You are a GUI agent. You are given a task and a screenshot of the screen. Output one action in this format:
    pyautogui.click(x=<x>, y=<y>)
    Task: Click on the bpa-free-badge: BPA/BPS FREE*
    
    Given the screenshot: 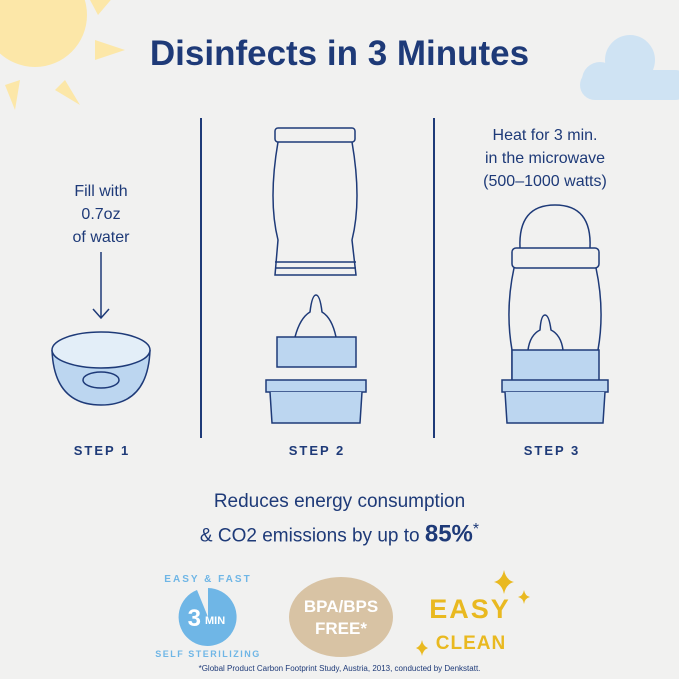 What is the action you would take?
    pyautogui.click(x=341, y=617)
    